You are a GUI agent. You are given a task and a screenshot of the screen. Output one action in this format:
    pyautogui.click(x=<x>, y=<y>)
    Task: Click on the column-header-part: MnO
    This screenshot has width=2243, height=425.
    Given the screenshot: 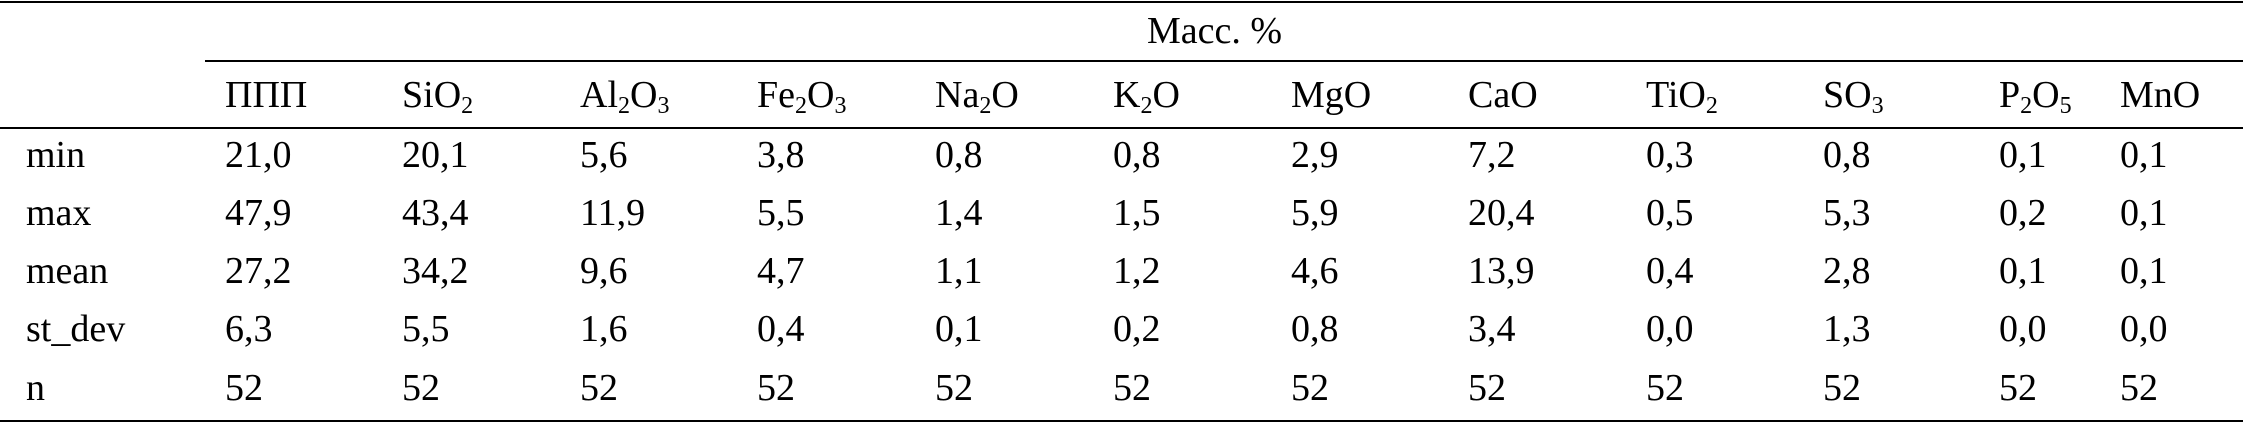 What is the action you would take?
    pyautogui.click(x=2160, y=95)
    